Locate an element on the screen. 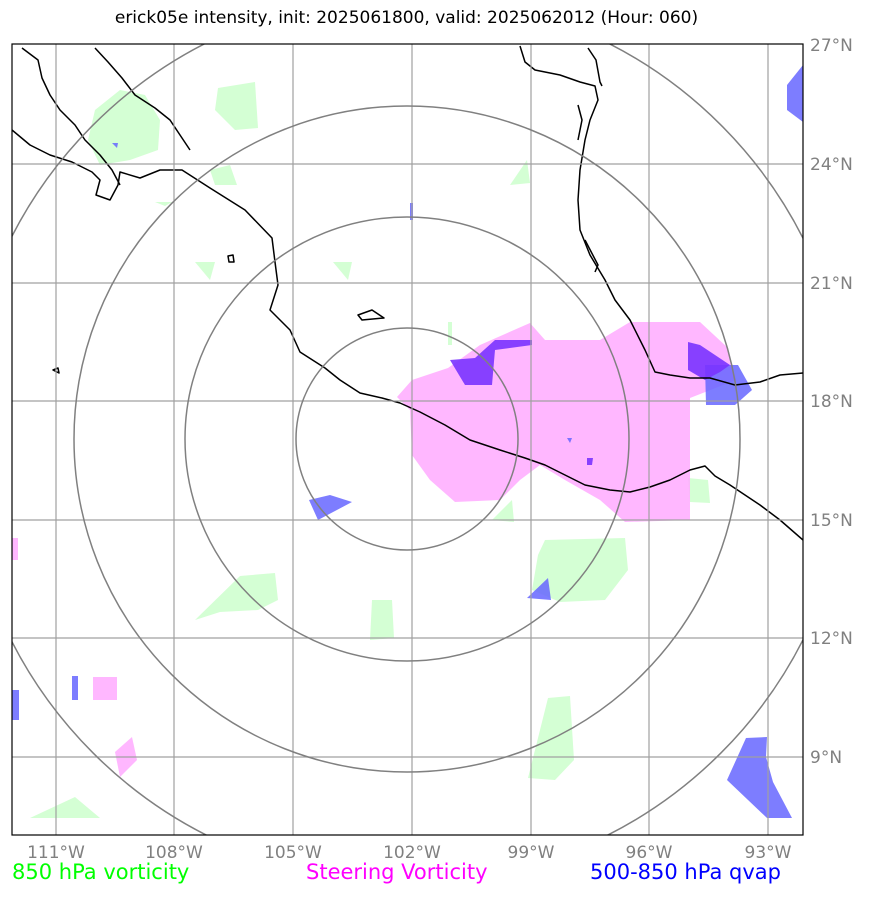 Image resolution: width=873 pixels, height=899 pixels. lon-tick-label: 93°W is located at coordinates (768, 853).